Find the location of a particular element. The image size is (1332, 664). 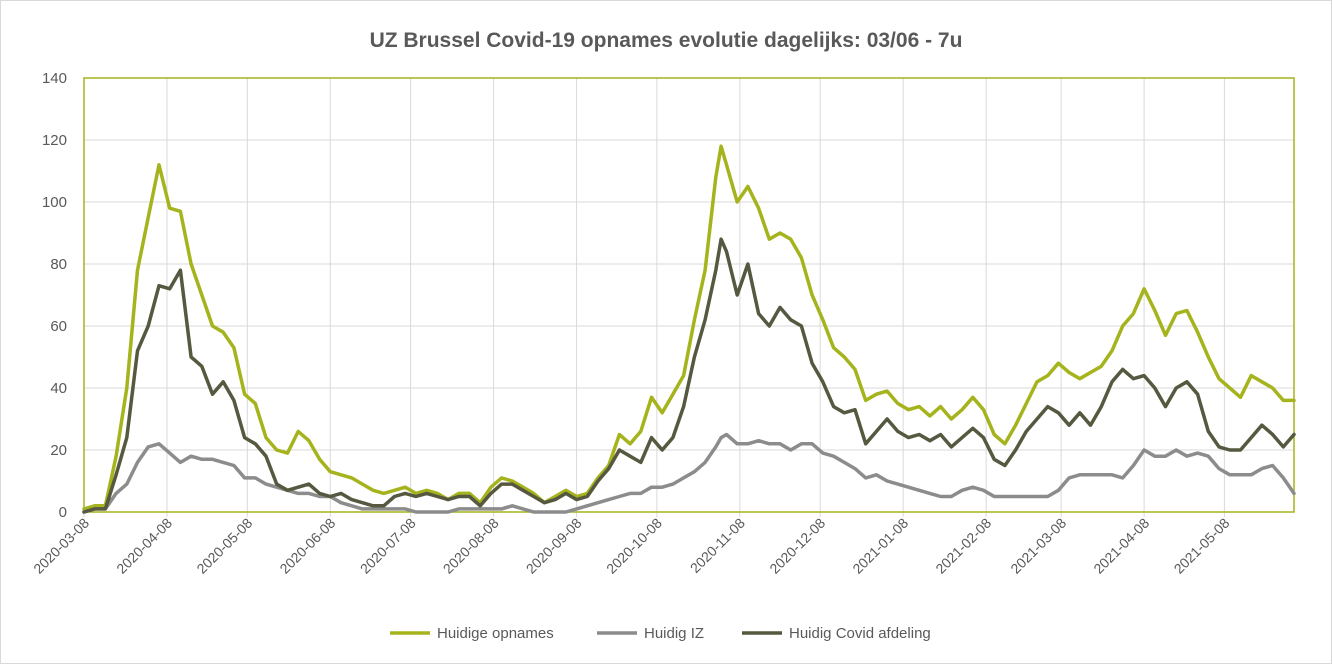

y-tick-label: 140 is located at coordinates (54, 78).